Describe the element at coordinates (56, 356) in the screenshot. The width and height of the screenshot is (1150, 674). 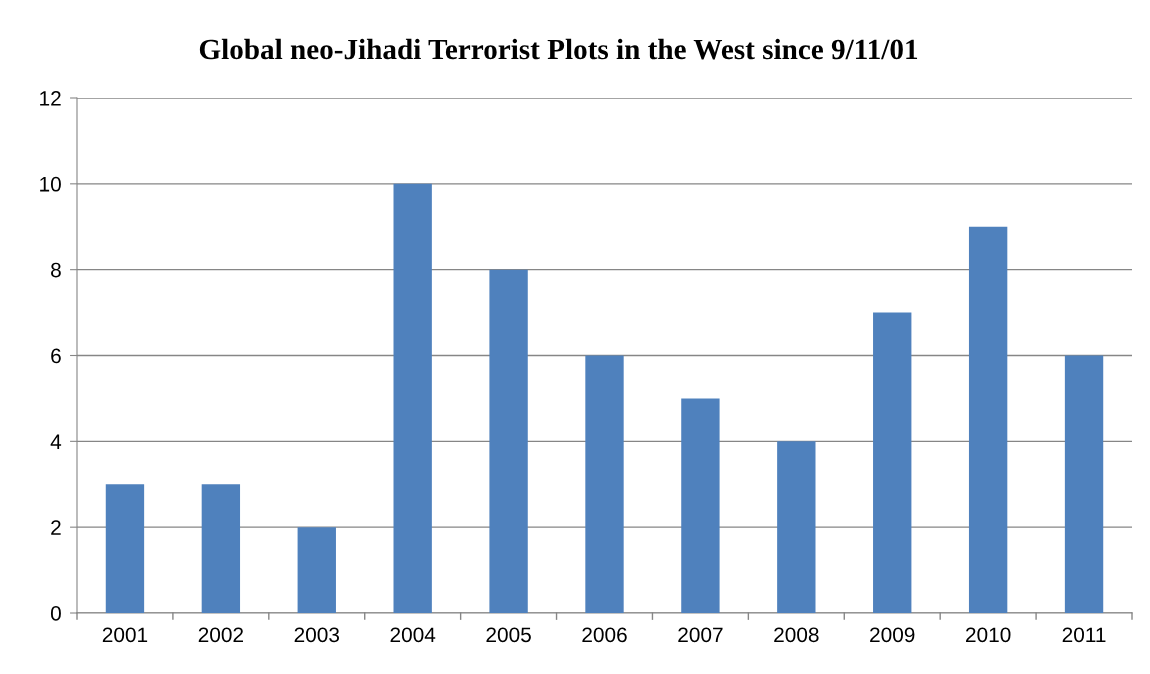
I see `y-tick-label: 6` at that location.